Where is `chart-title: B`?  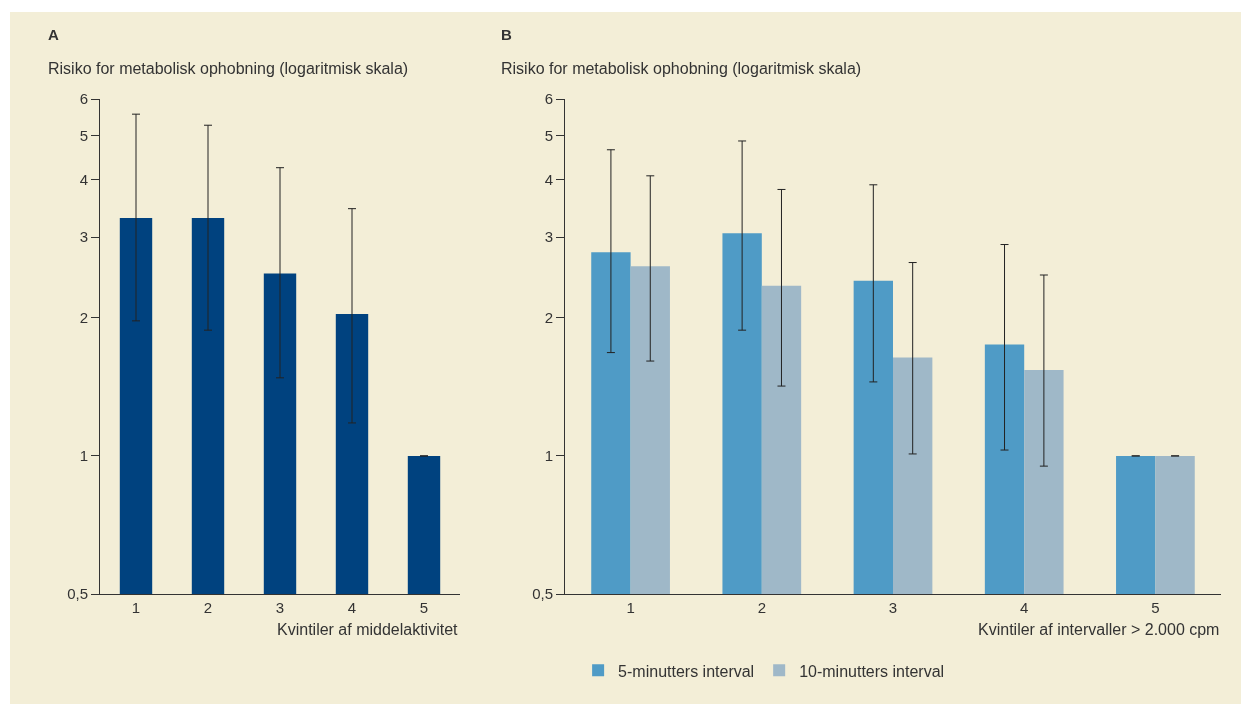
chart-title: B is located at coordinates (506, 34).